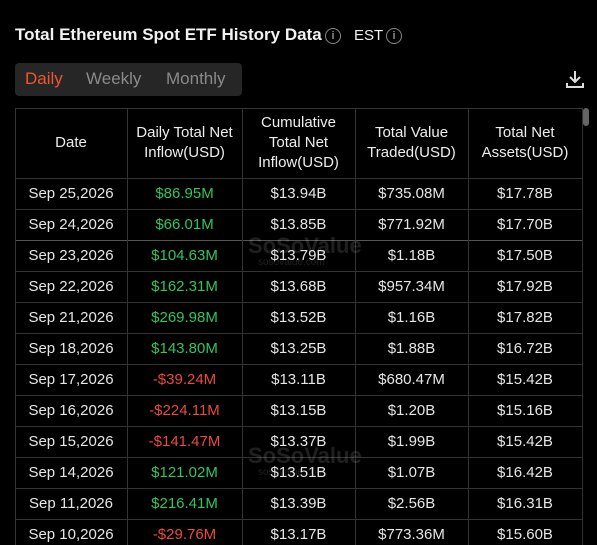 The height and width of the screenshot is (545, 597). What do you see at coordinates (525, 317) in the screenshot?
I see `value-cell: $17.82B` at bounding box center [525, 317].